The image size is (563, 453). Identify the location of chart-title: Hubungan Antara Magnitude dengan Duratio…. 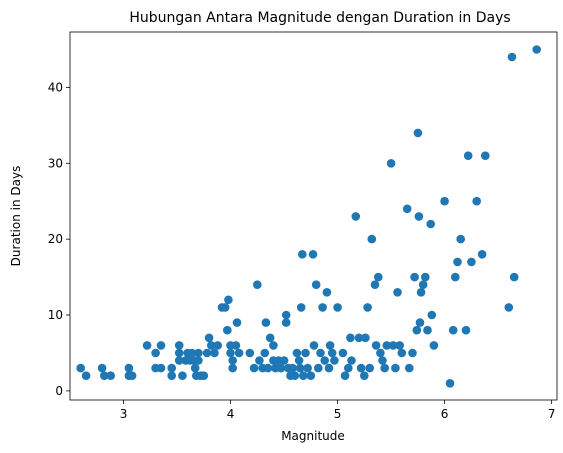
(319, 18).